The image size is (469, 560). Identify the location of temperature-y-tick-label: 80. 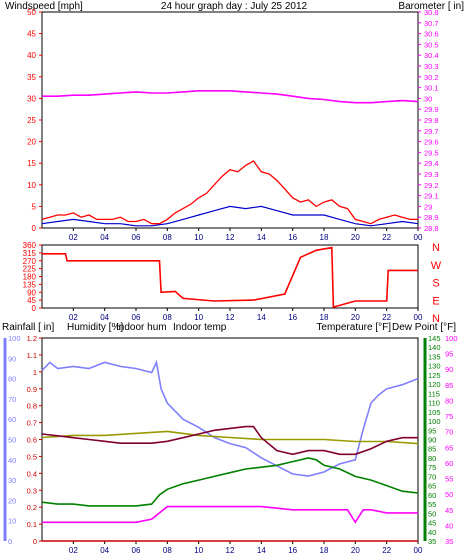
(432, 458).